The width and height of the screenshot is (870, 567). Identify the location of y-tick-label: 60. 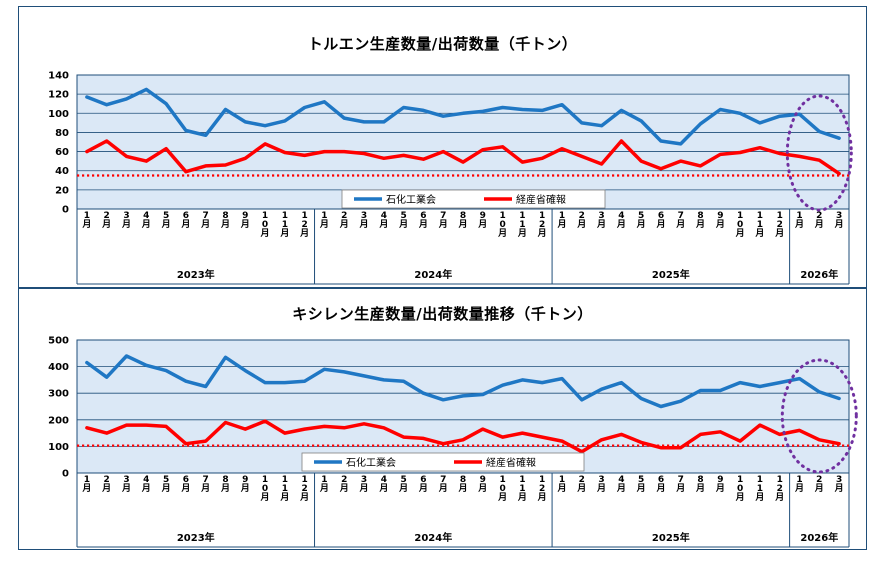
(62, 152).